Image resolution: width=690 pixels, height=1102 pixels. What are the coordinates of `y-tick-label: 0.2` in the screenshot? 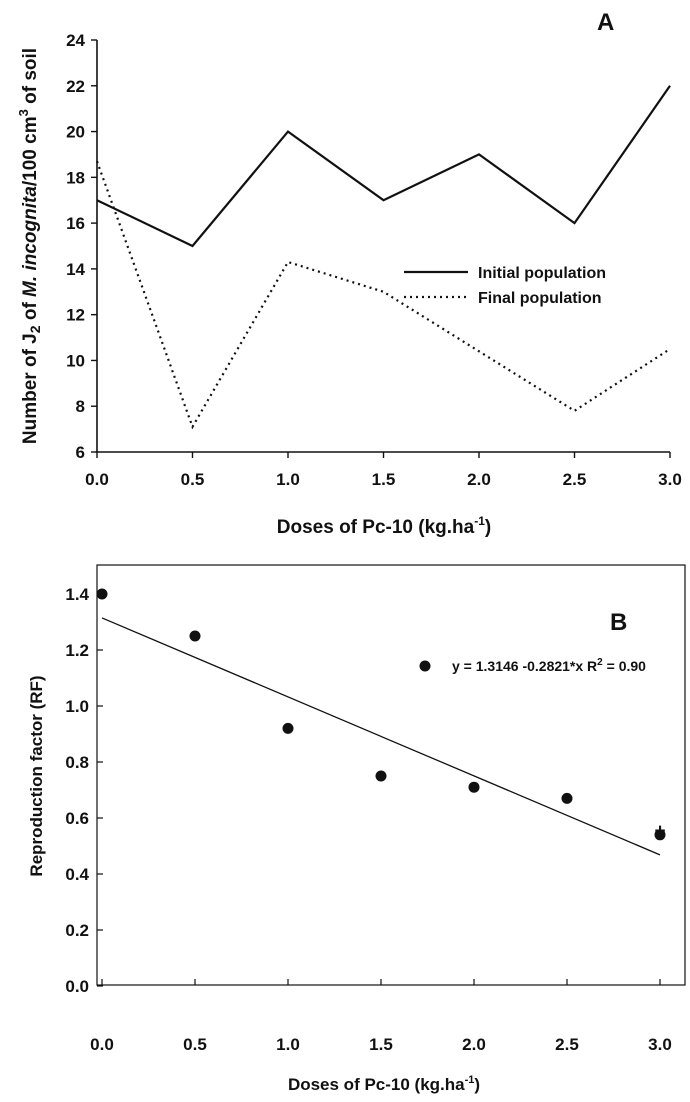 It's located at (77, 930).